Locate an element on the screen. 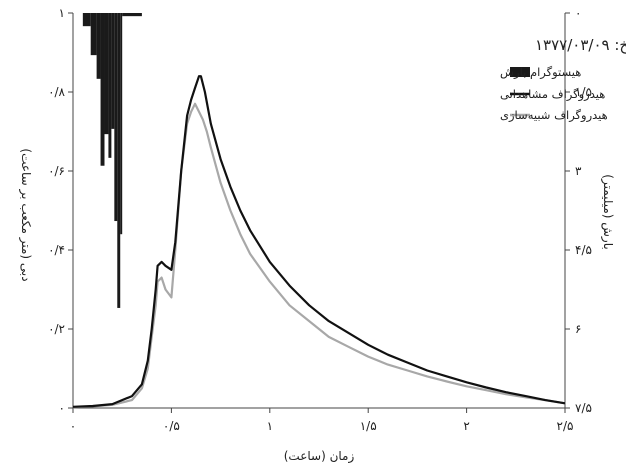  x-axis-title: زمان (ساعت) is located at coordinates (319, 456).